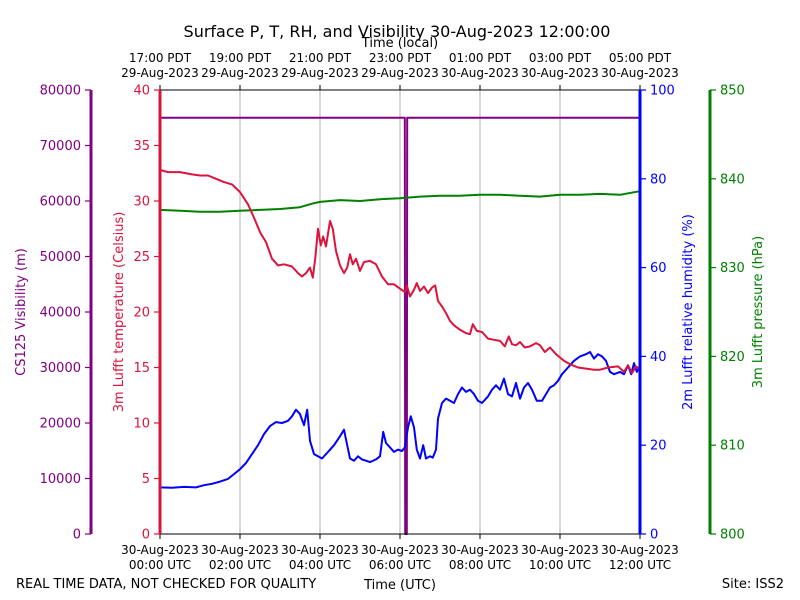 The image size is (800, 600). What do you see at coordinates (658, 268) in the screenshot?
I see `humidity-axis-tick-label: 60` at bounding box center [658, 268].